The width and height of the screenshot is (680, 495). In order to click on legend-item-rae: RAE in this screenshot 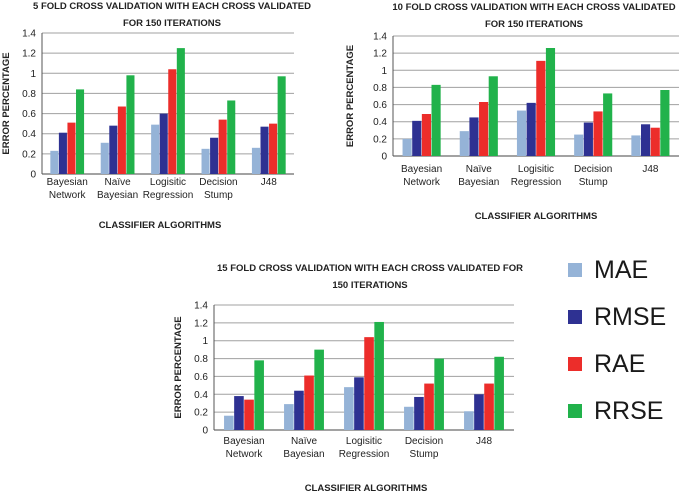, I will do `click(623, 364)`.